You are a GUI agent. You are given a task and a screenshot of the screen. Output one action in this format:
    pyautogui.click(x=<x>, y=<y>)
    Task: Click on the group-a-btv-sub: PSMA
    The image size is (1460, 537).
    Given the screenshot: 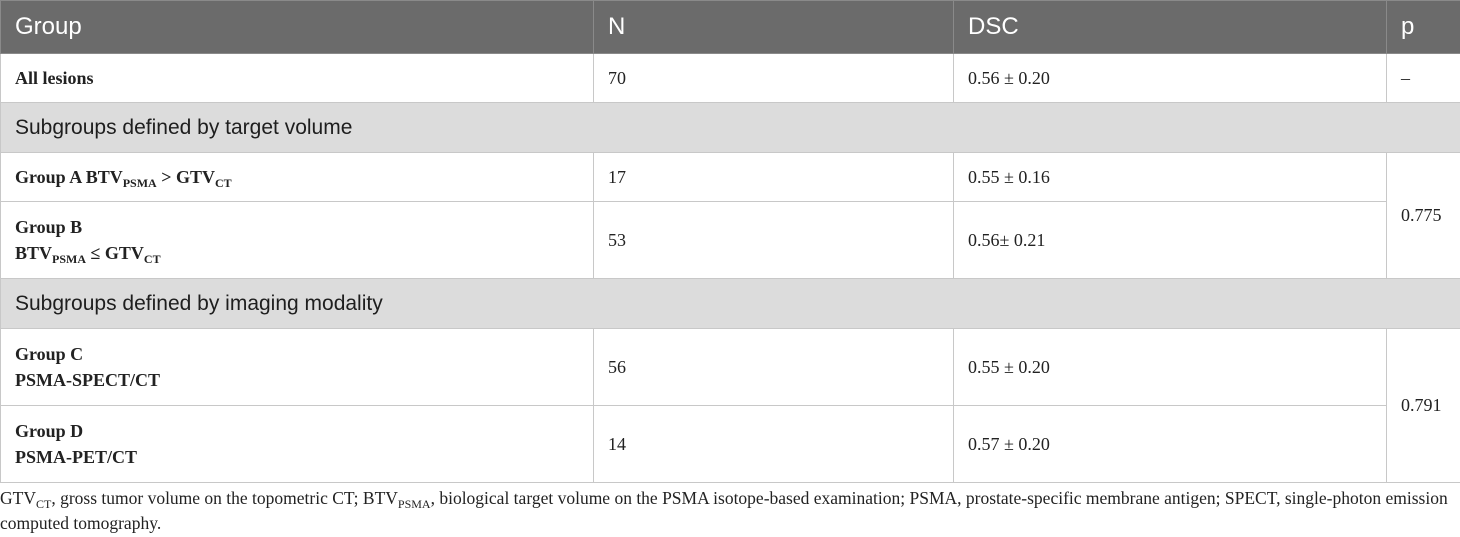 What is the action you would take?
    pyautogui.click(x=139, y=183)
    